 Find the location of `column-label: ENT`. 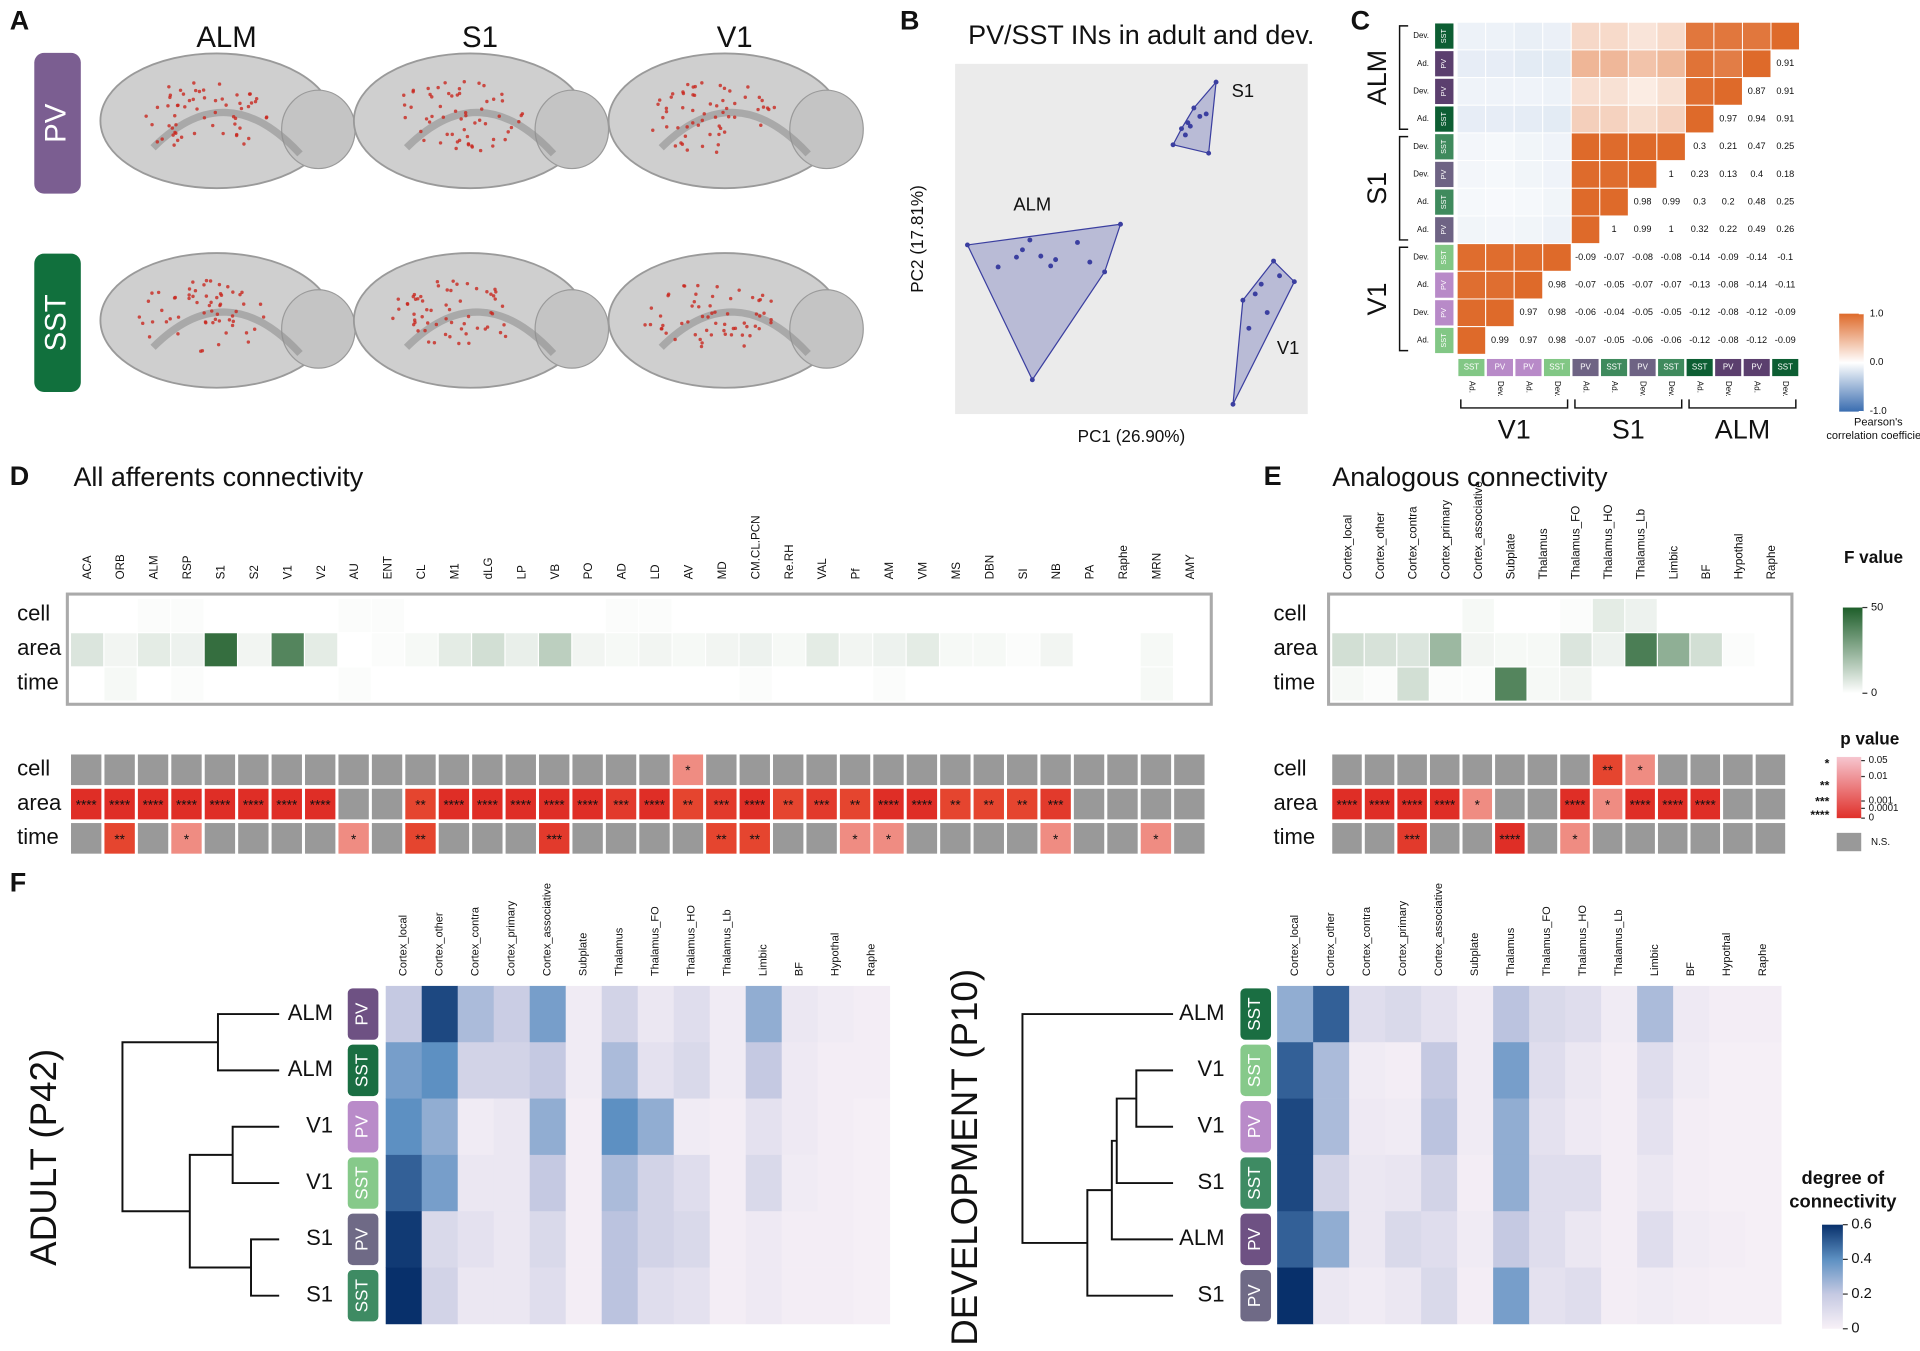

column-label: ENT is located at coordinates (388, 567).